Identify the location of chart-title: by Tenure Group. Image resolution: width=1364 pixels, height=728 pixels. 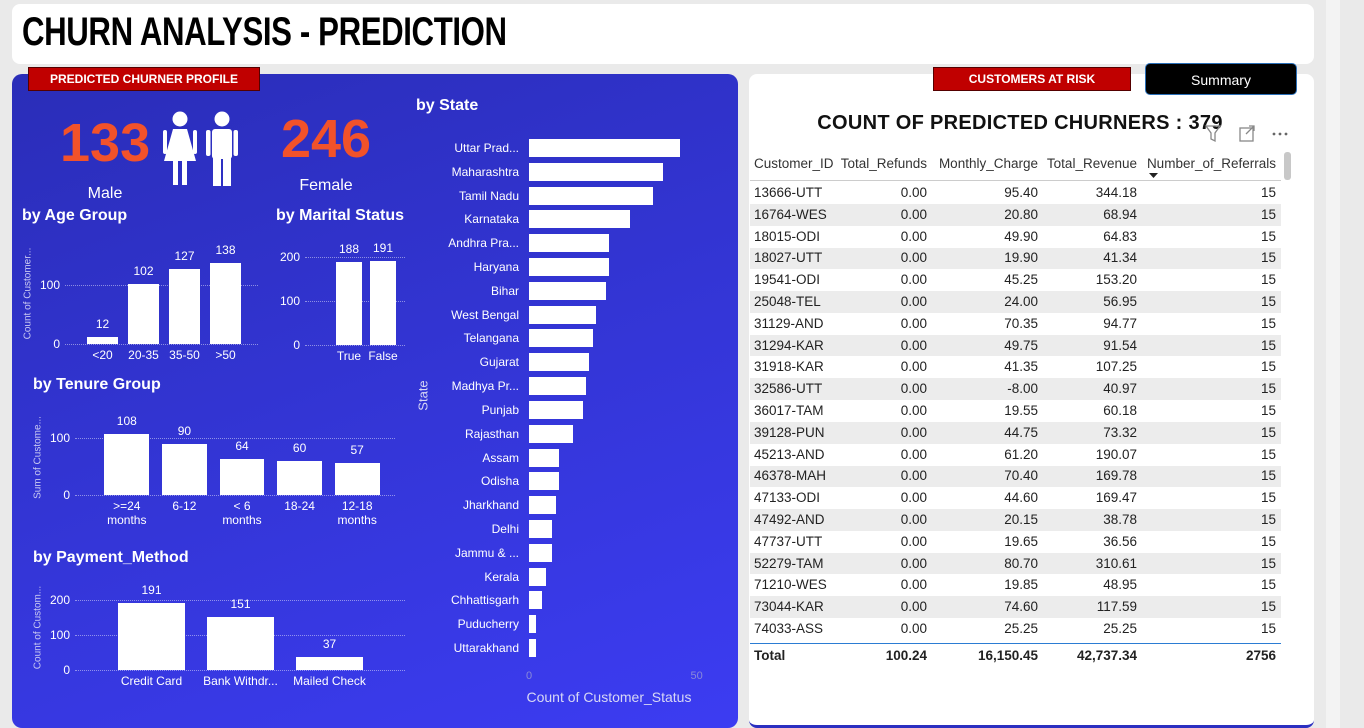
(97, 384).